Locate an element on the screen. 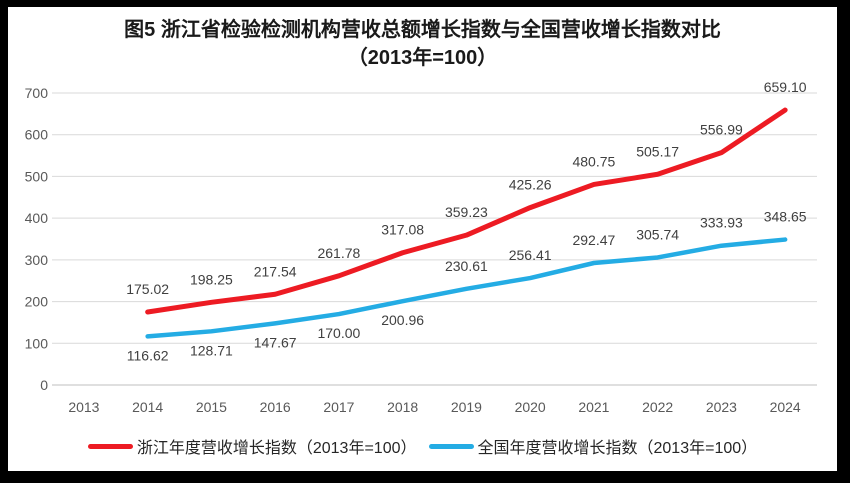 This screenshot has height=483, width=850. zhejiang-series-swatch is located at coordinates (110, 446).